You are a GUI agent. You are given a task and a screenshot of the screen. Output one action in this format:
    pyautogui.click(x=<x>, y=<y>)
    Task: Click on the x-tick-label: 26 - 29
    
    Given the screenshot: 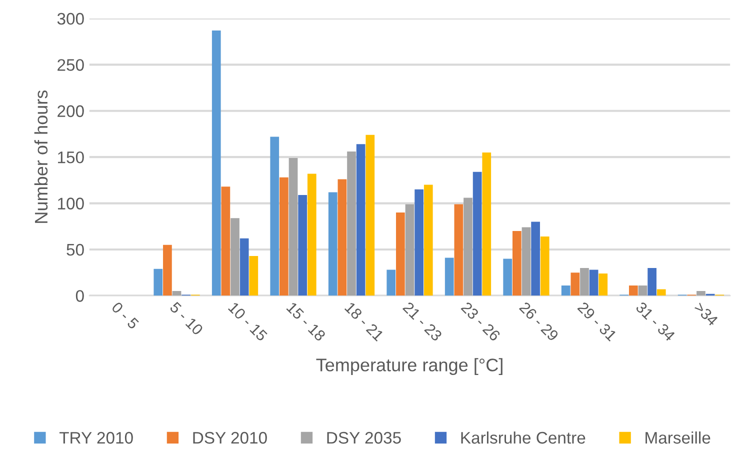 What is the action you would take?
    pyautogui.click(x=539, y=321)
    